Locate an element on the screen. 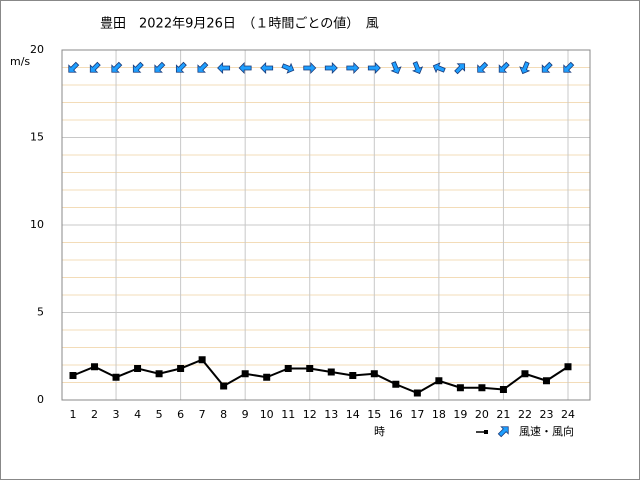 The image size is (640, 480). x-tick-label: 4 is located at coordinates (137, 414).